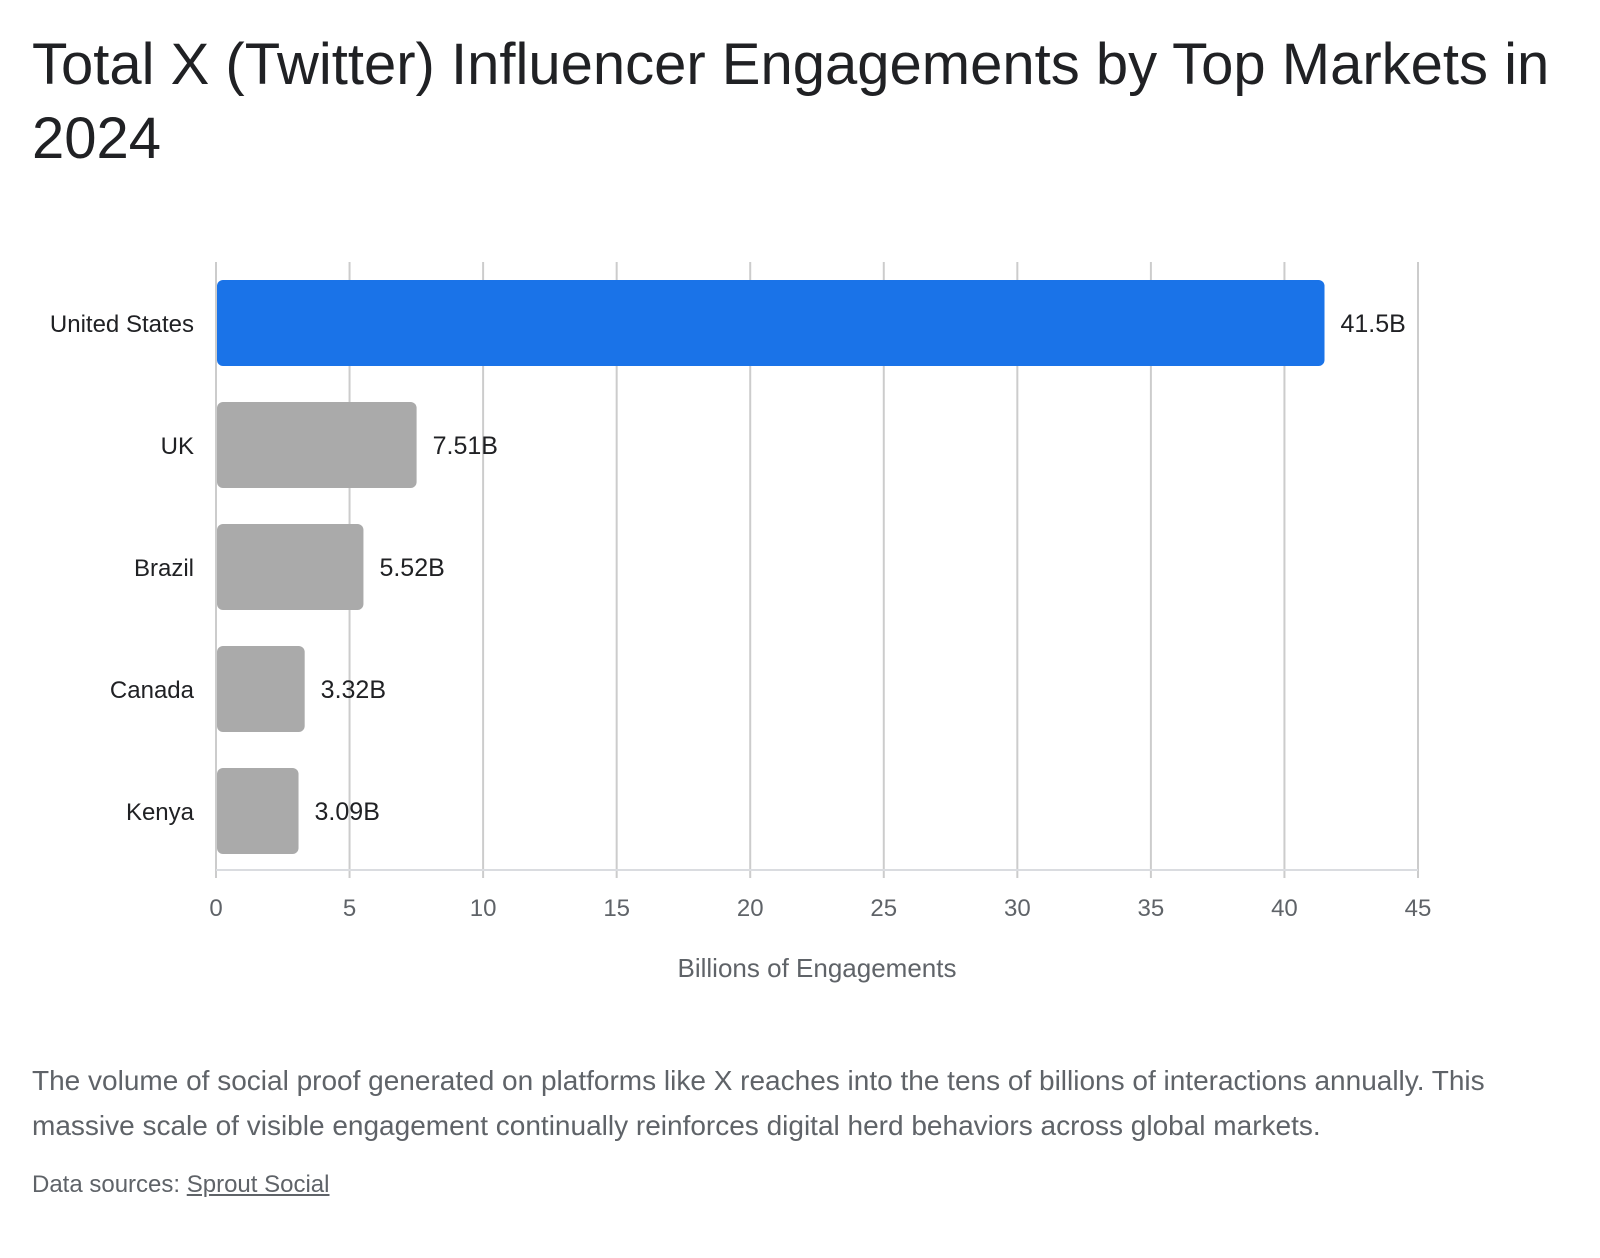  What do you see at coordinates (771, 323) in the screenshot?
I see `bar-united-states` at bounding box center [771, 323].